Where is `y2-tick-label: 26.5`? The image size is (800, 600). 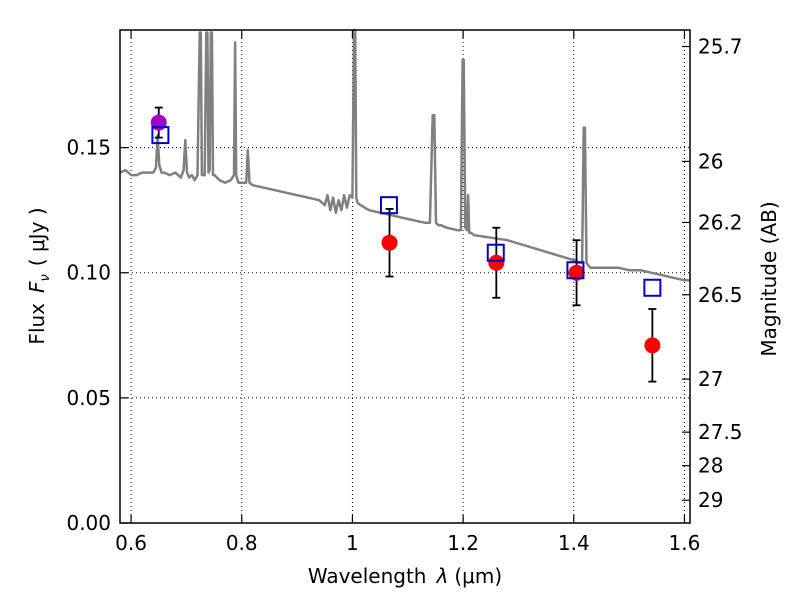 y2-tick-label: 26.5 is located at coordinates (720, 295).